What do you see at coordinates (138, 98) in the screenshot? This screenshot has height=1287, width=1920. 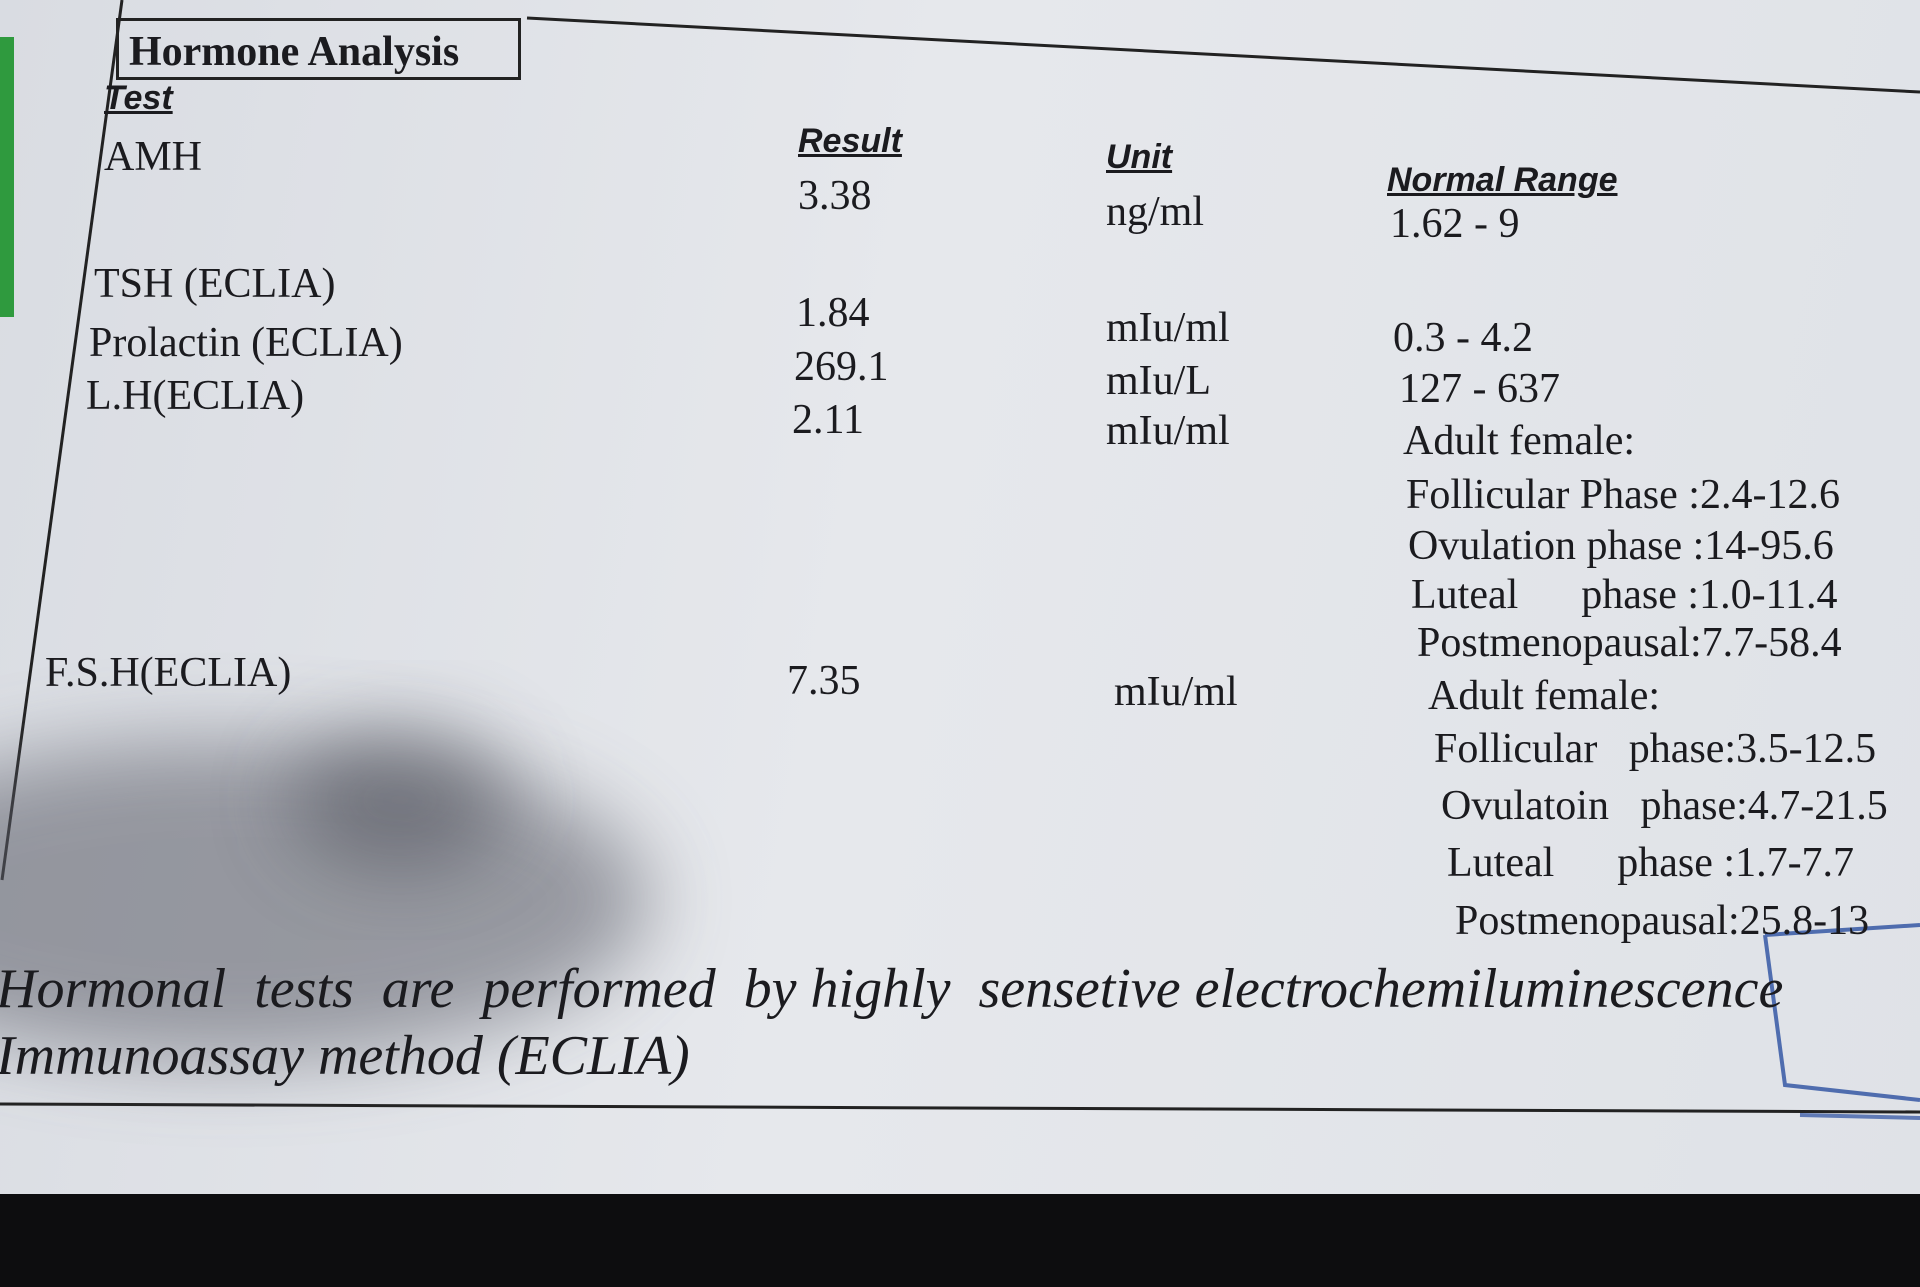 I see `column-header: Test` at bounding box center [138, 98].